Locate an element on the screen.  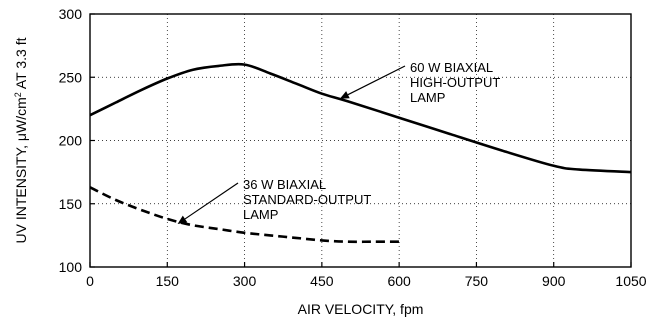
x-tick-label: 900 is located at coordinates (554, 281).